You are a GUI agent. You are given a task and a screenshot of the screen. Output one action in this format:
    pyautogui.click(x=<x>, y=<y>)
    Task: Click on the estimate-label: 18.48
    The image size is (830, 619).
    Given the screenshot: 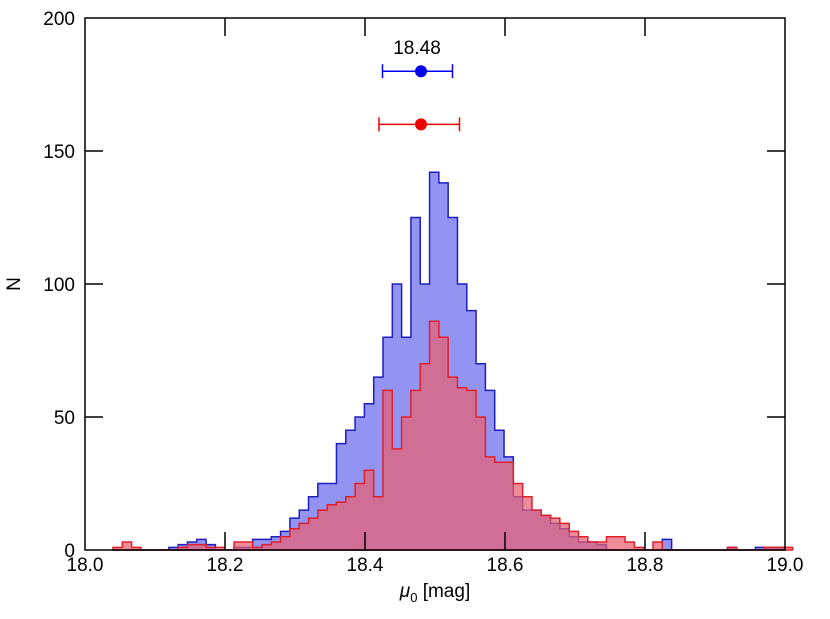 What is the action you would take?
    pyautogui.click(x=417, y=48)
    